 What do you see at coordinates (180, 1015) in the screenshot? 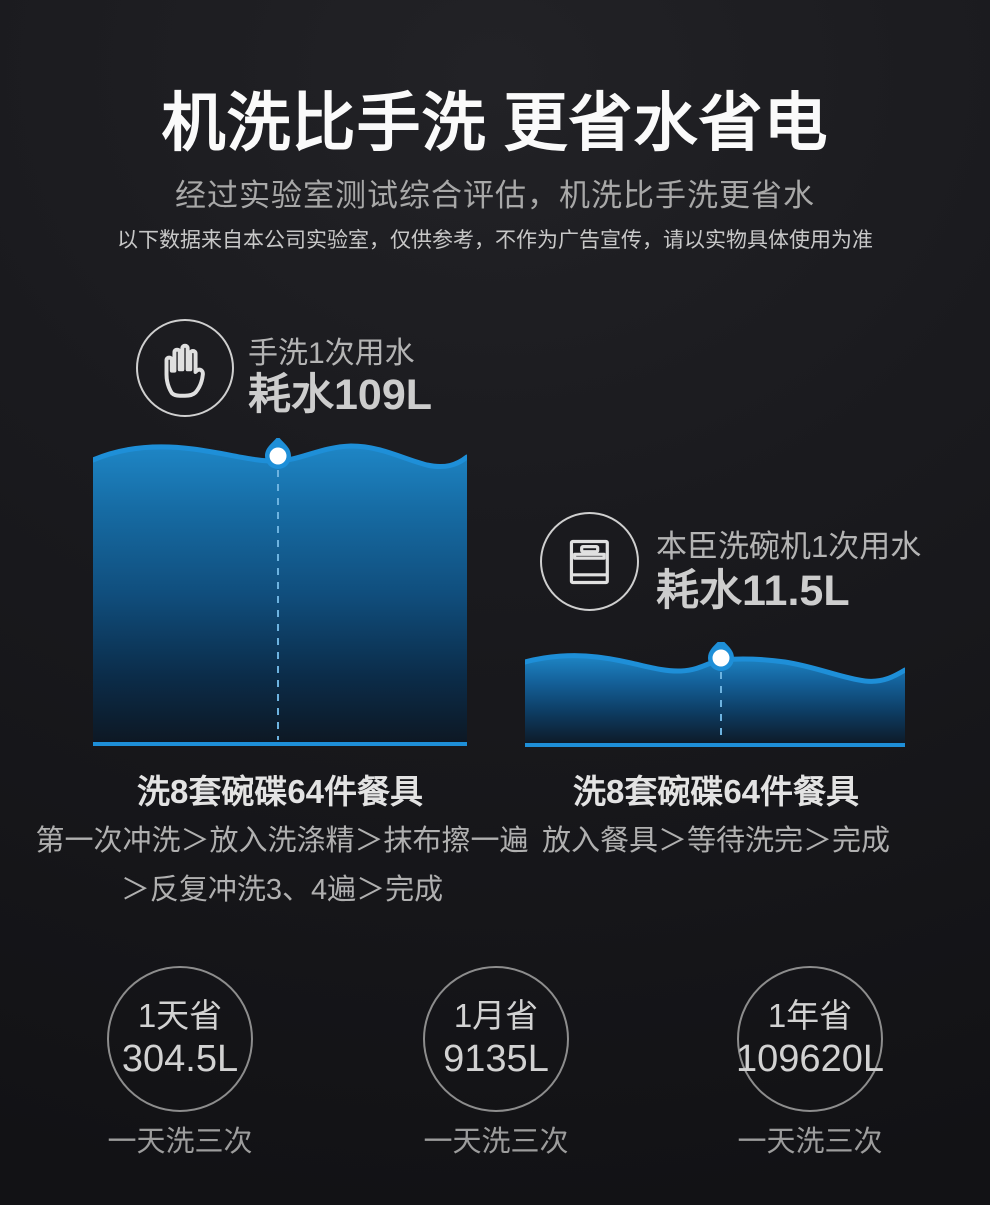
I see `savings-period: 1天省` at bounding box center [180, 1015].